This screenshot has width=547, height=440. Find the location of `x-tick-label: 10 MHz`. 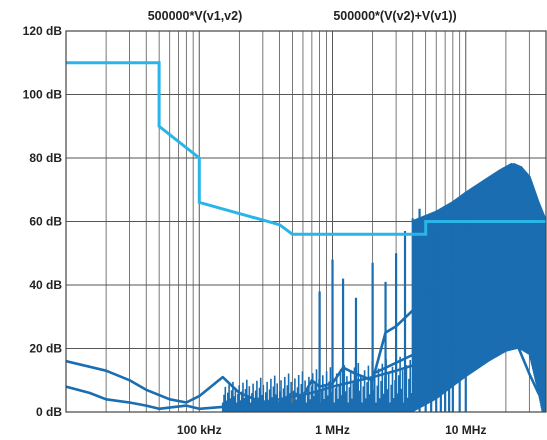

x-tick-label: 10 MHz is located at coordinates (465, 430).